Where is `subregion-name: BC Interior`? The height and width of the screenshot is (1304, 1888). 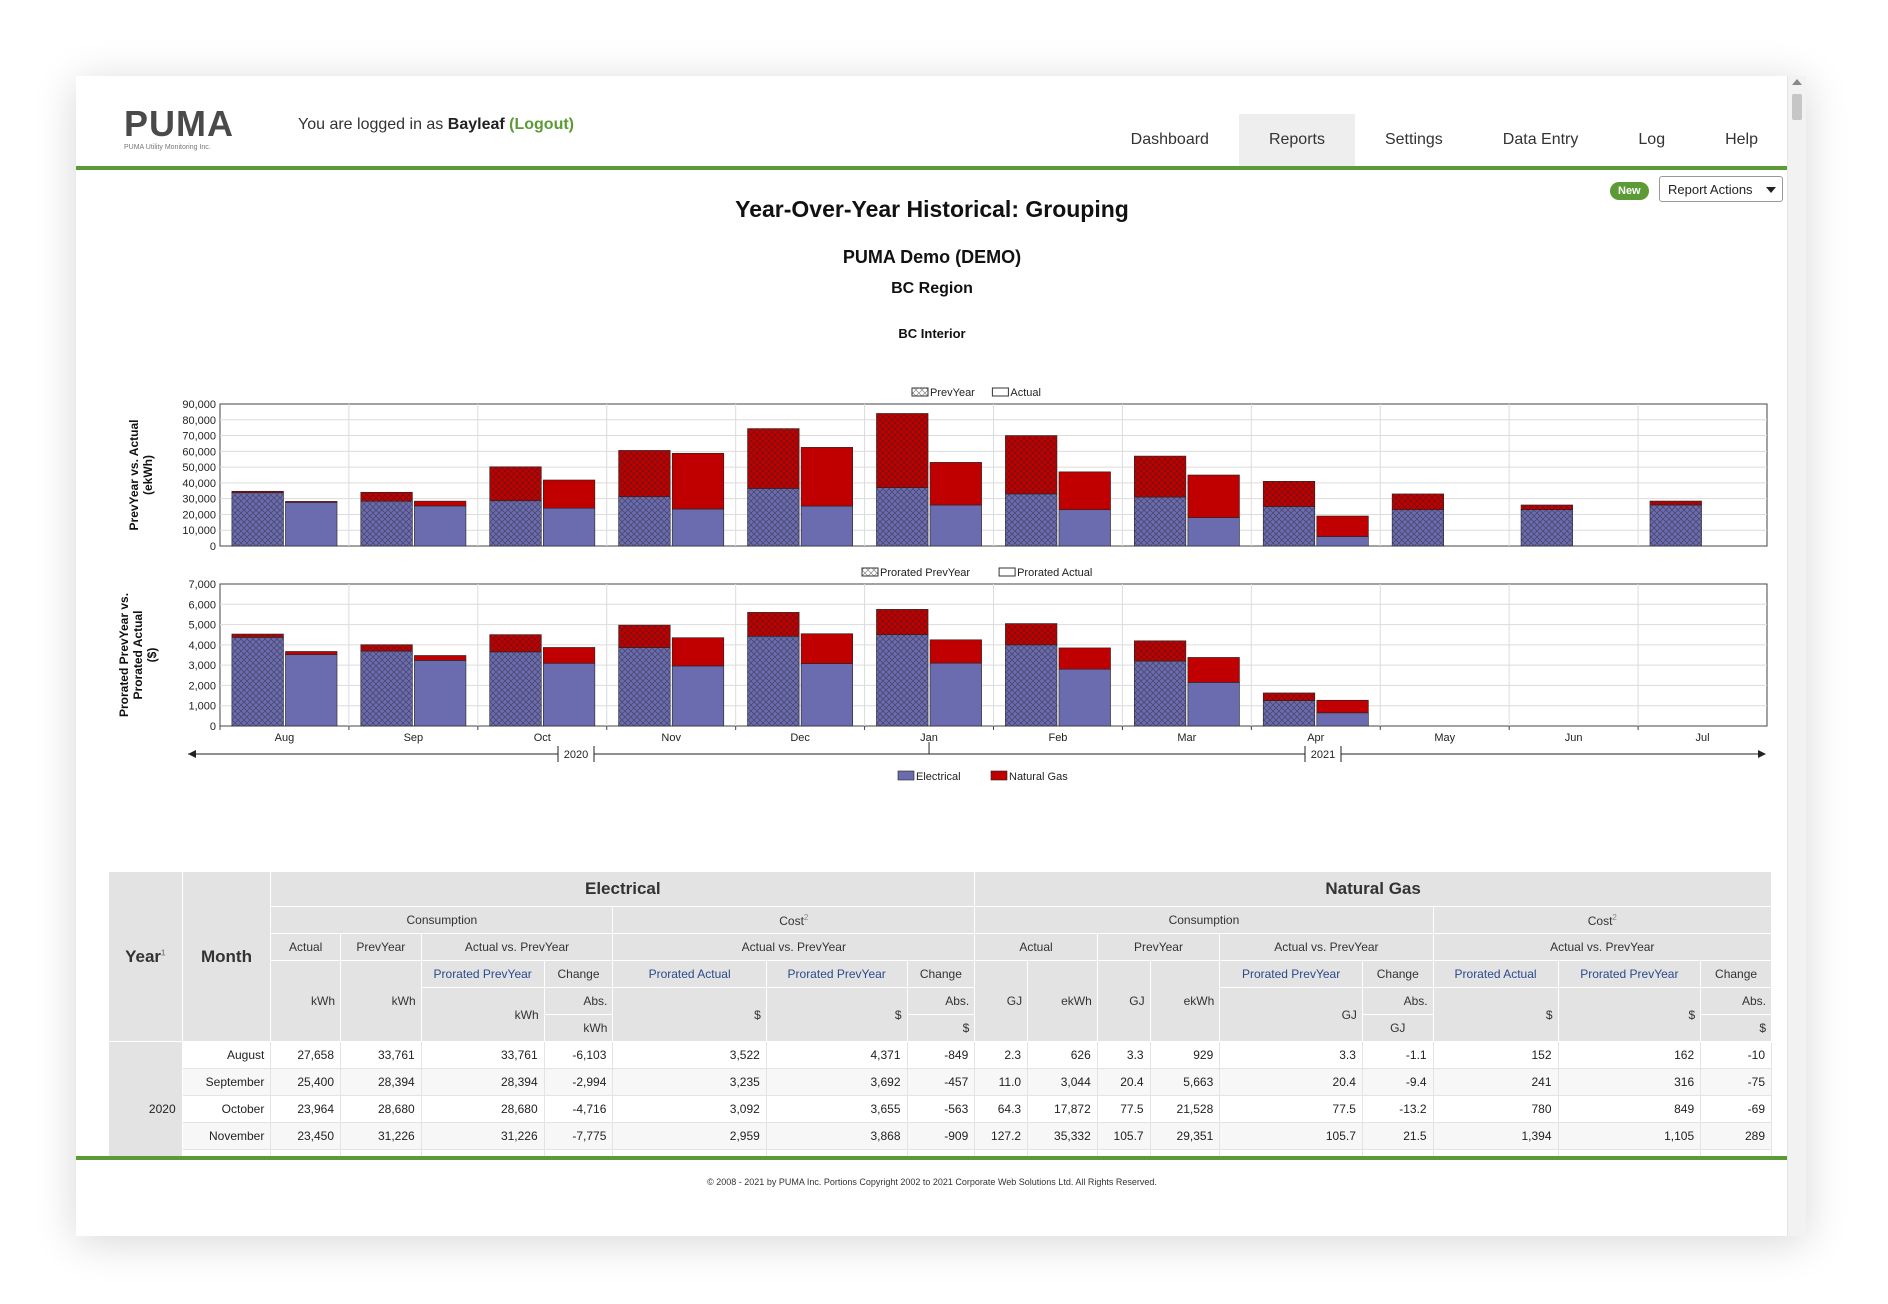
subregion-name: BC Interior is located at coordinates (932, 333).